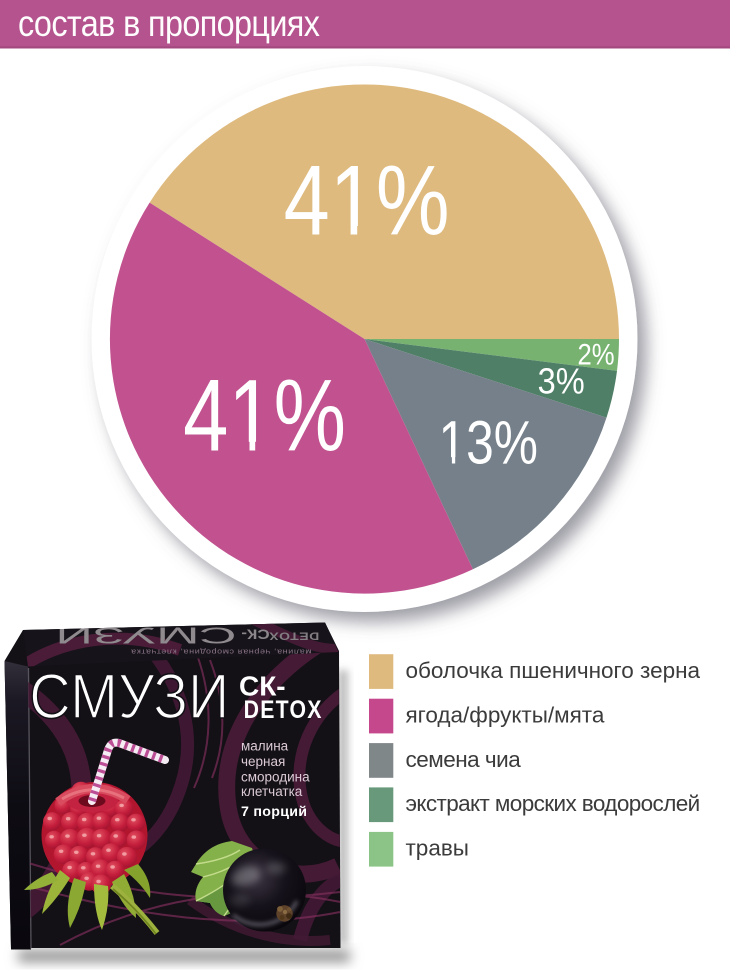 The image size is (730, 973). What do you see at coordinates (169, 24) in the screenshot?
I see `svg-text: состав в пропорциях` at bounding box center [169, 24].